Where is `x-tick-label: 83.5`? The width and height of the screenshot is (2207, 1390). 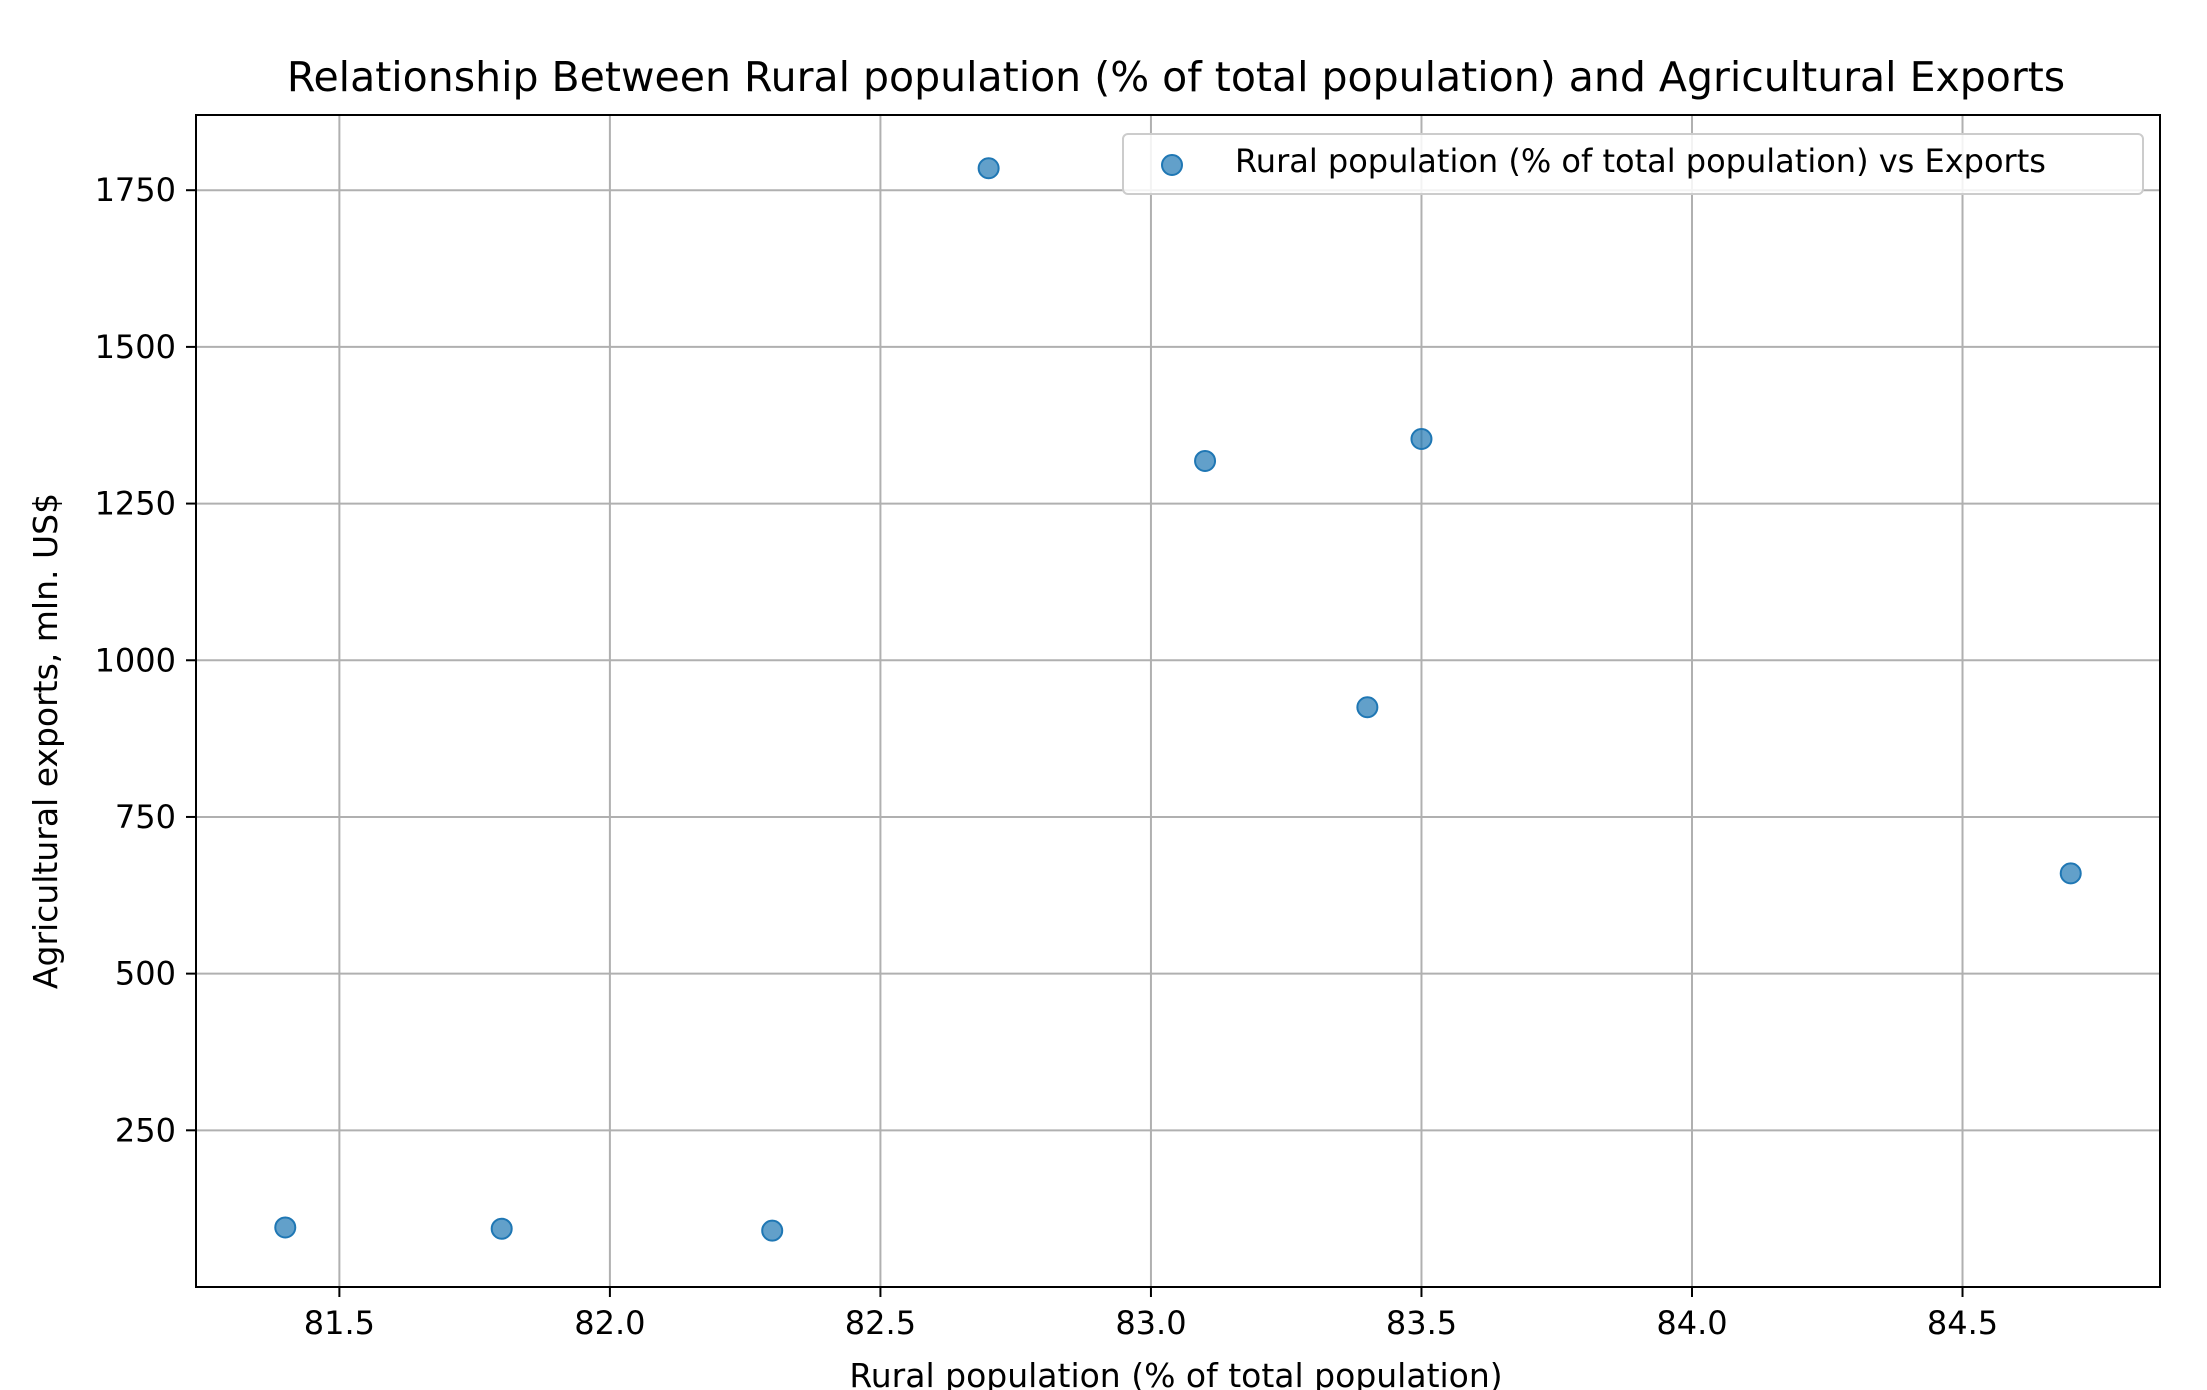 x-tick-label: 83.5 is located at coordinates (1421, 1323).